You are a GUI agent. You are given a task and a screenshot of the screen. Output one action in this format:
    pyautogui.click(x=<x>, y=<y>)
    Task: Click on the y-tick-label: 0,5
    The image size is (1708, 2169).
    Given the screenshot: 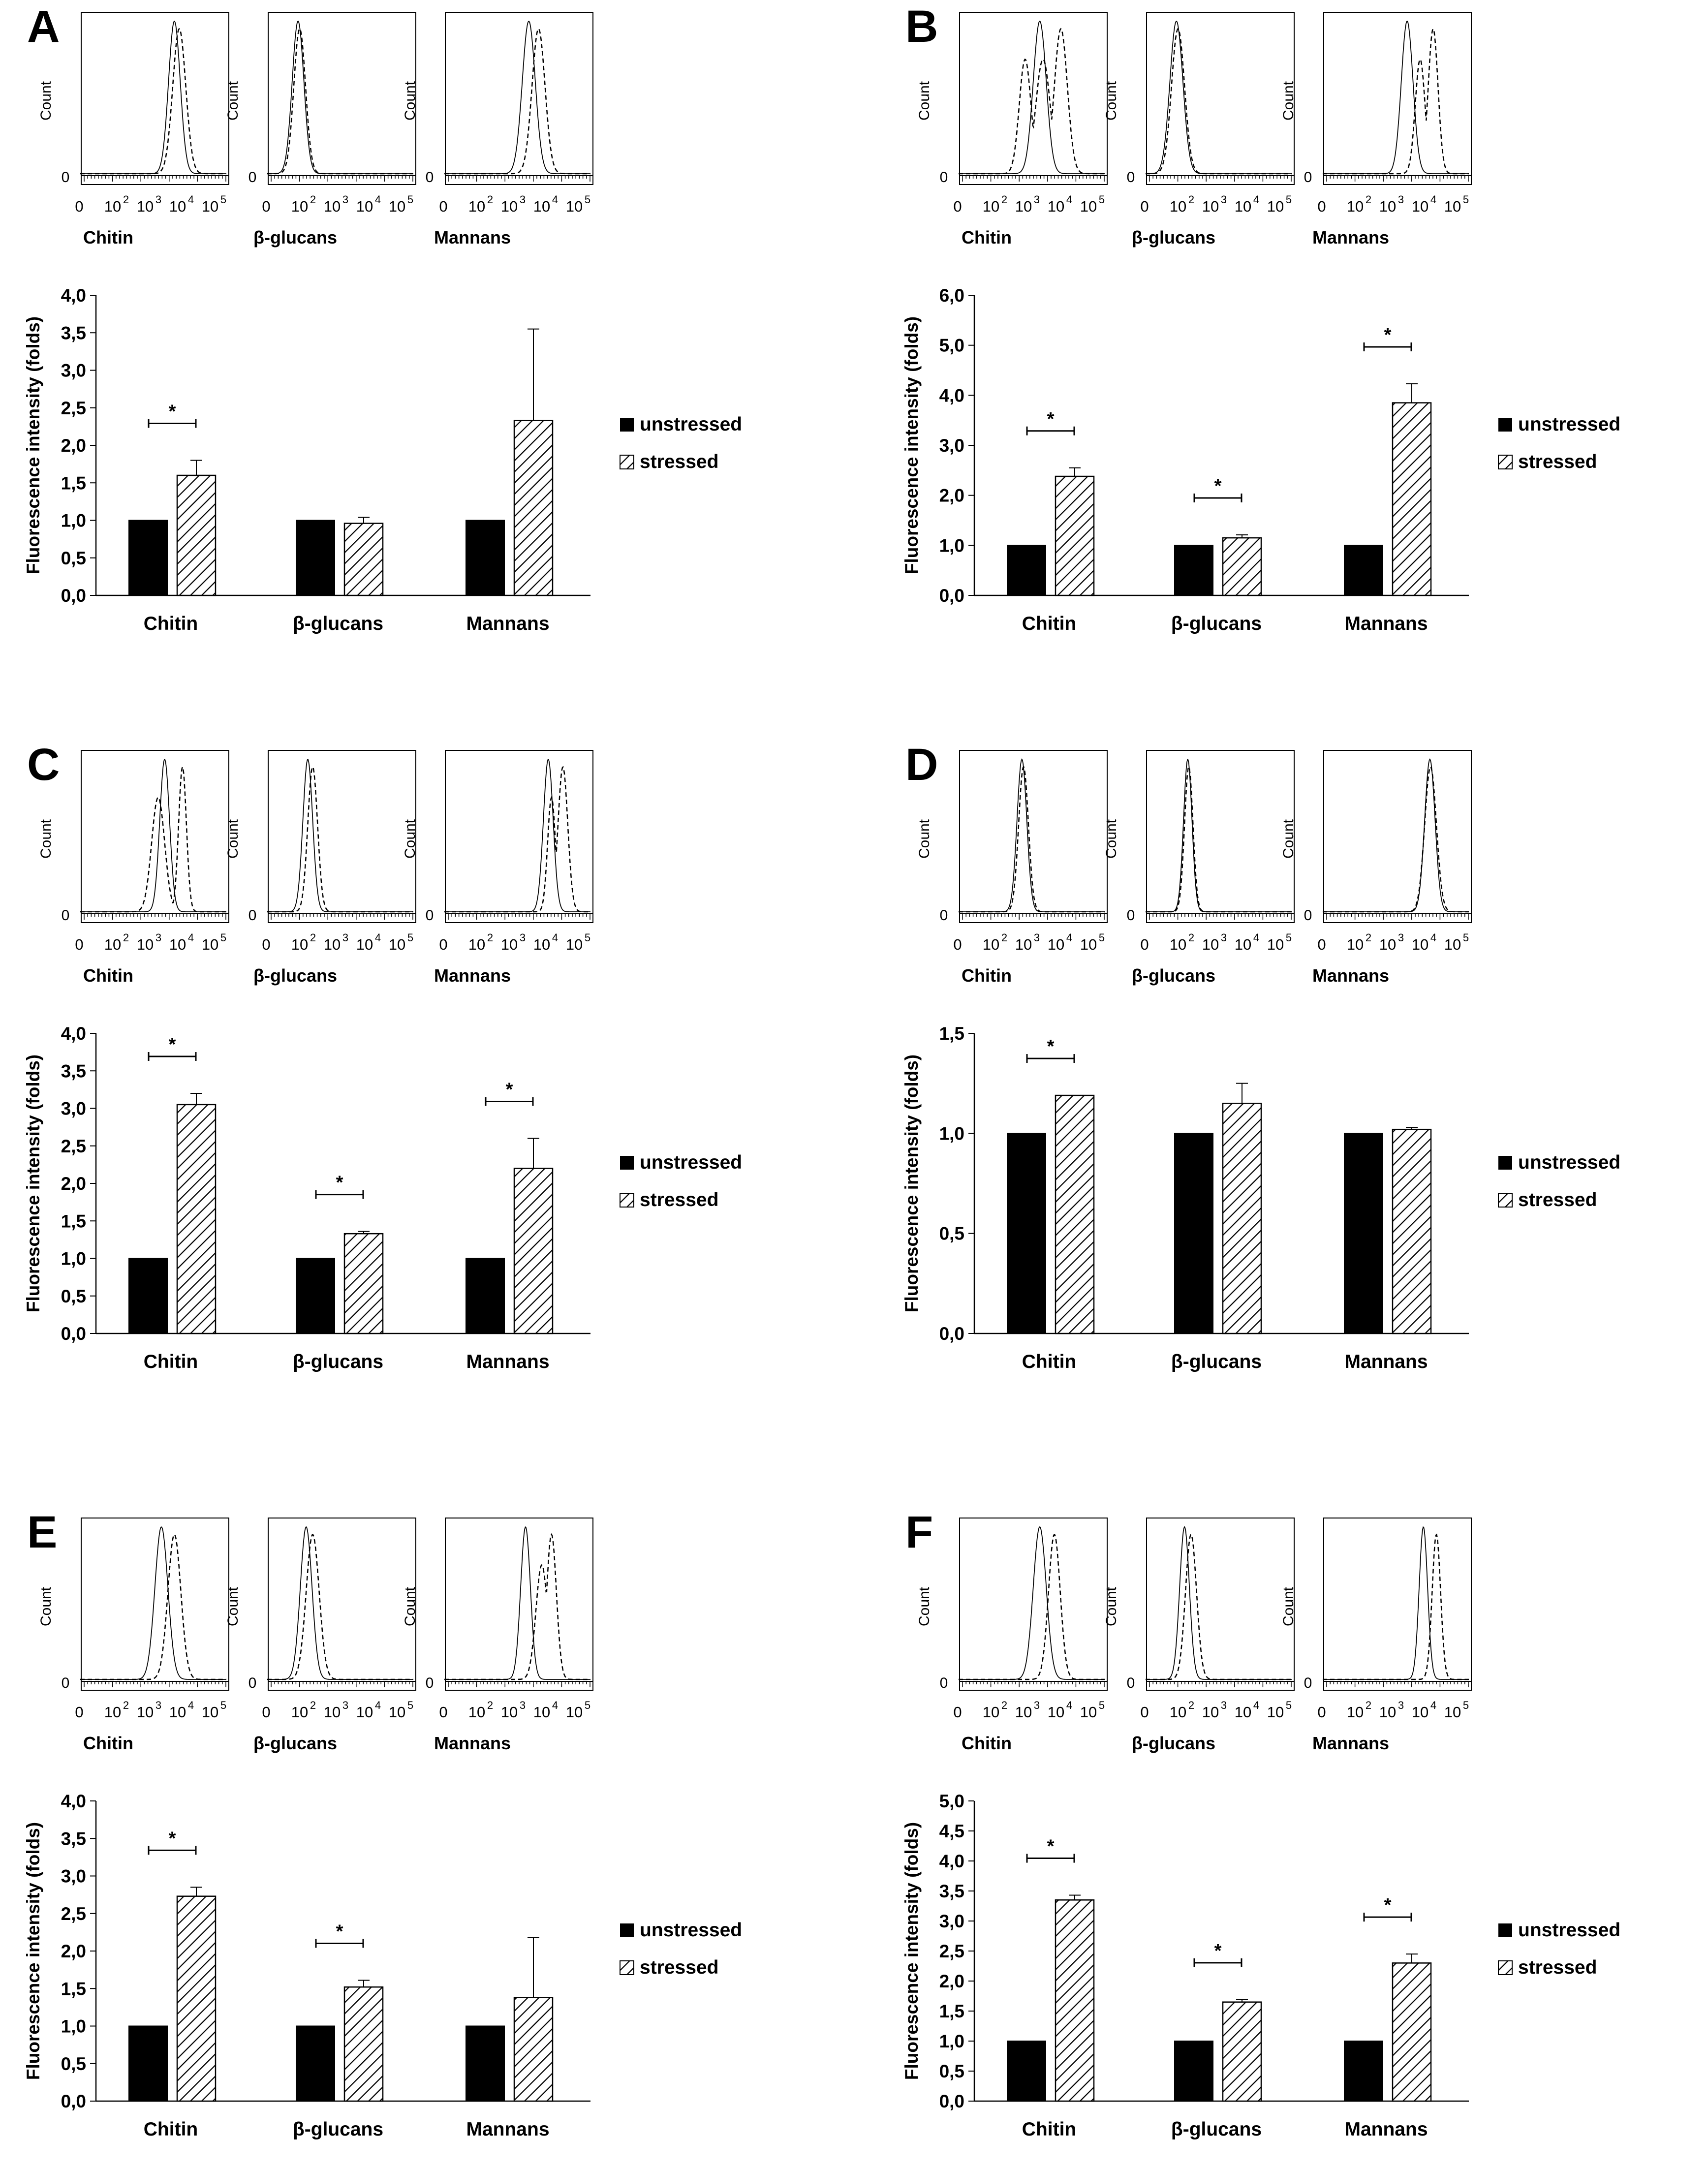 What is the action you would take?
    pyautogui.click(x=73, y=2064)
    